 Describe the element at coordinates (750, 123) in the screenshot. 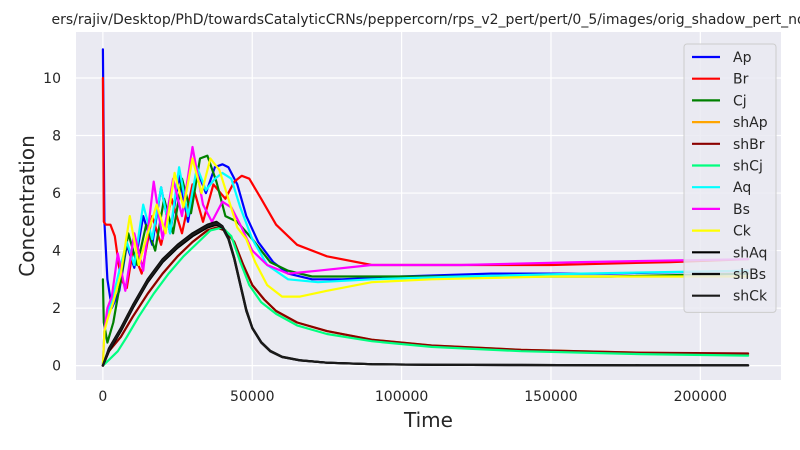

I see `legend-label: shAp` at that location.